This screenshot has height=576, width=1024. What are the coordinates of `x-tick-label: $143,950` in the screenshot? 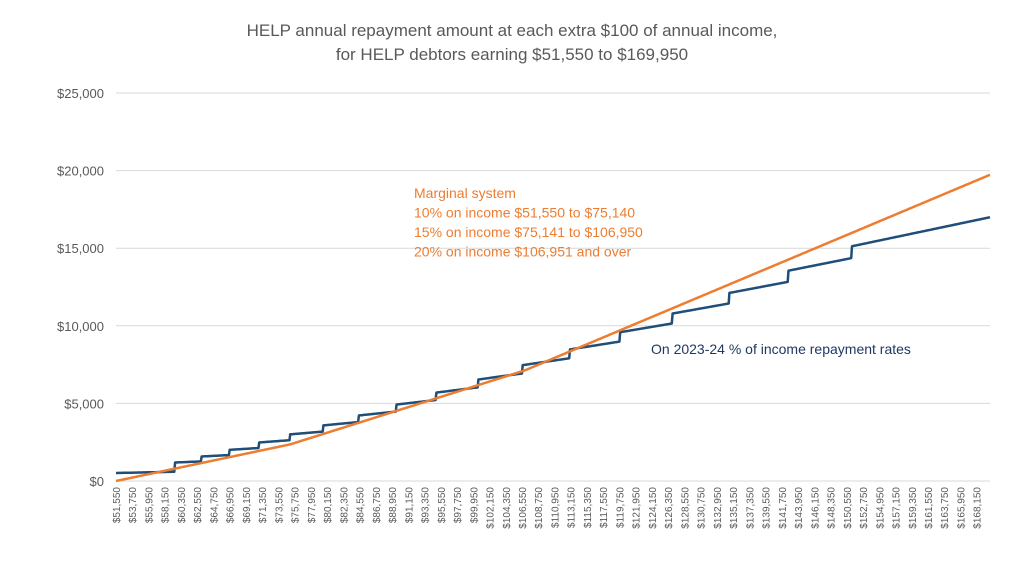 It's located at (799, 508).